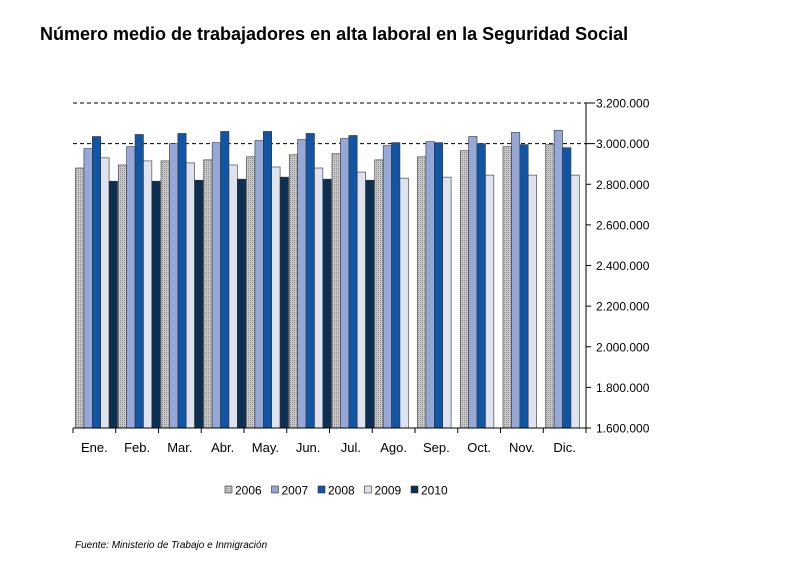 The height and width of the screenshot is (584, 791). Describe the element at coordinates (319, 298) in the screenshot. I see `bar-2009-Jun.` at that location.